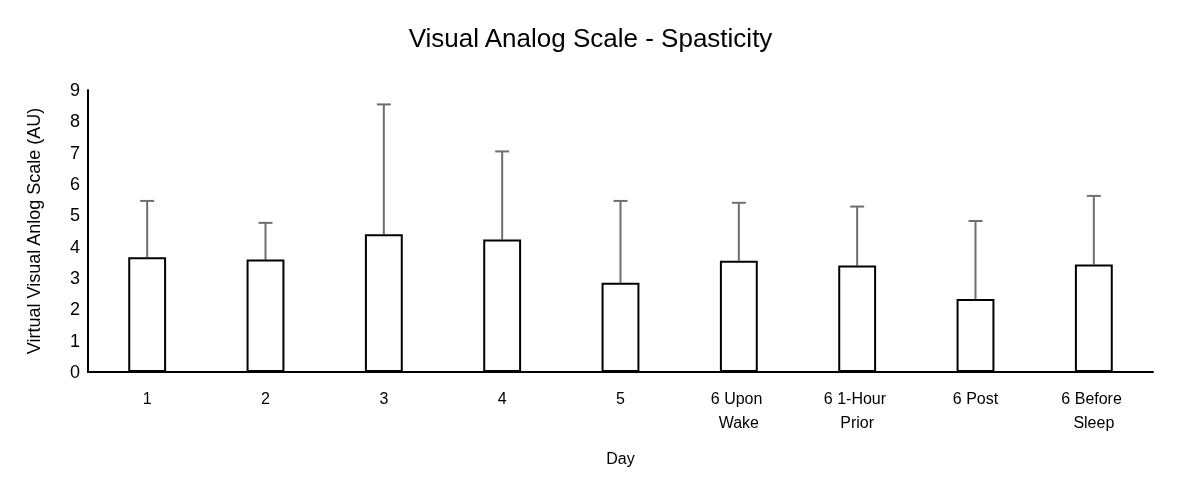 The width and height of the screenshot is (1181, 480). I want to click on y-tick-label: 7, so click(74, 152).